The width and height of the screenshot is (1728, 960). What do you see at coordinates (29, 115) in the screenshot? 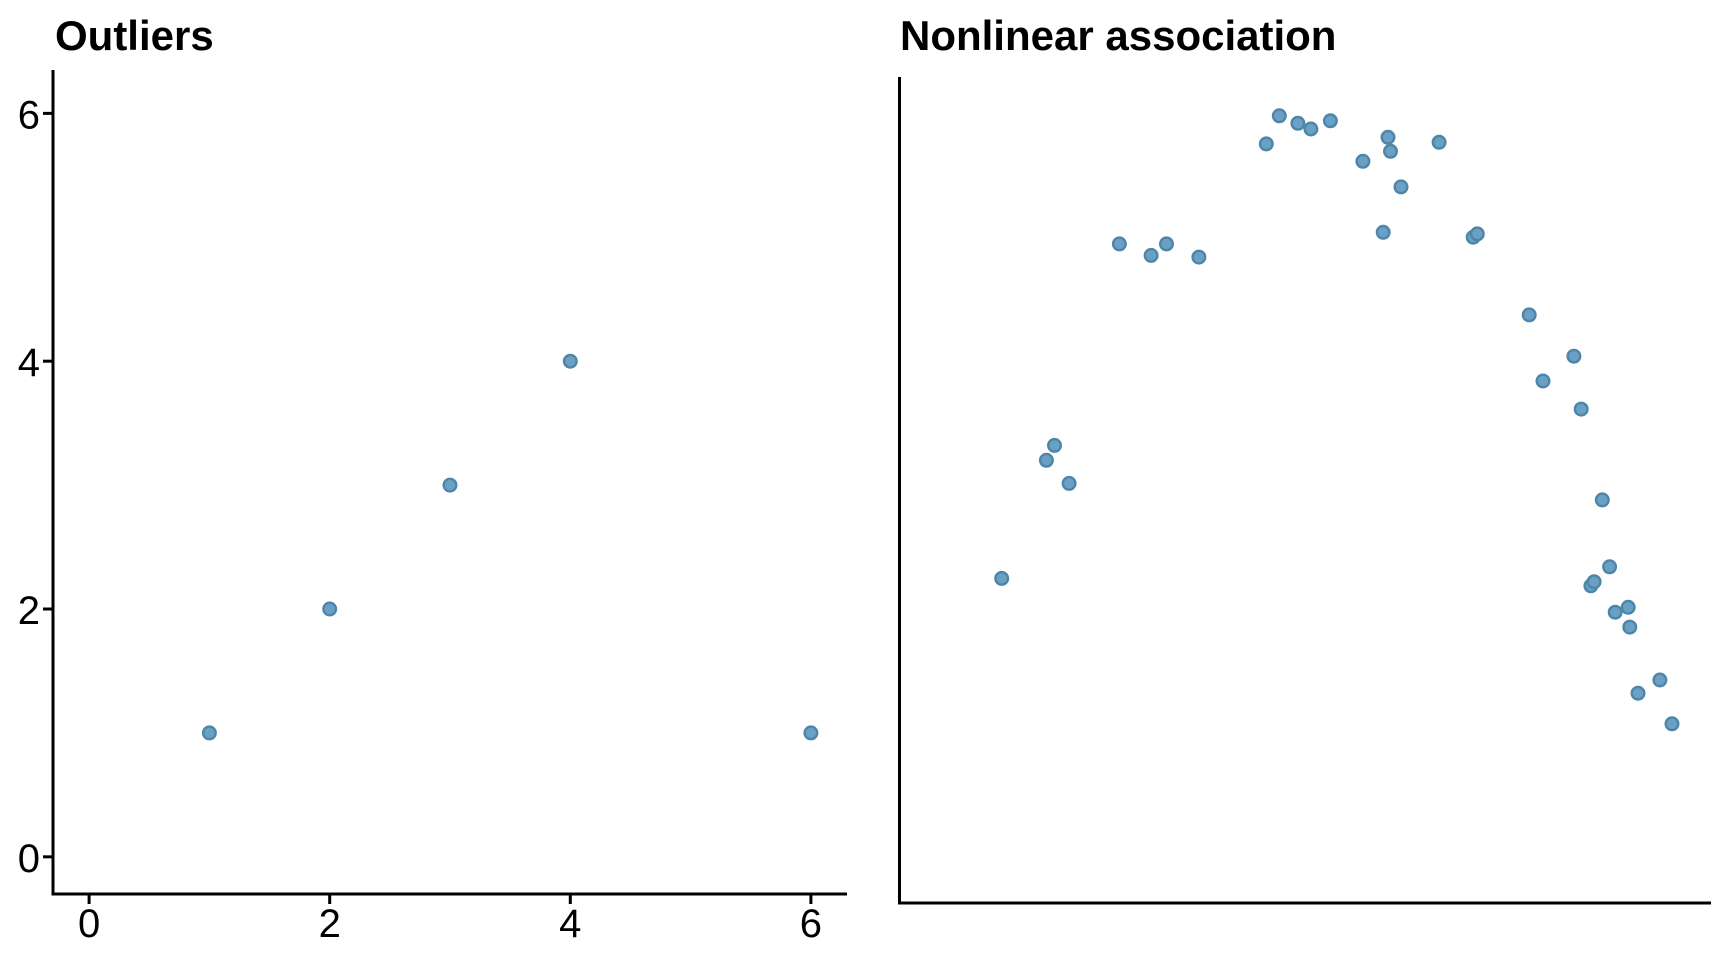
I see `y-tick-label: 6` at bounding box center [29, 115].